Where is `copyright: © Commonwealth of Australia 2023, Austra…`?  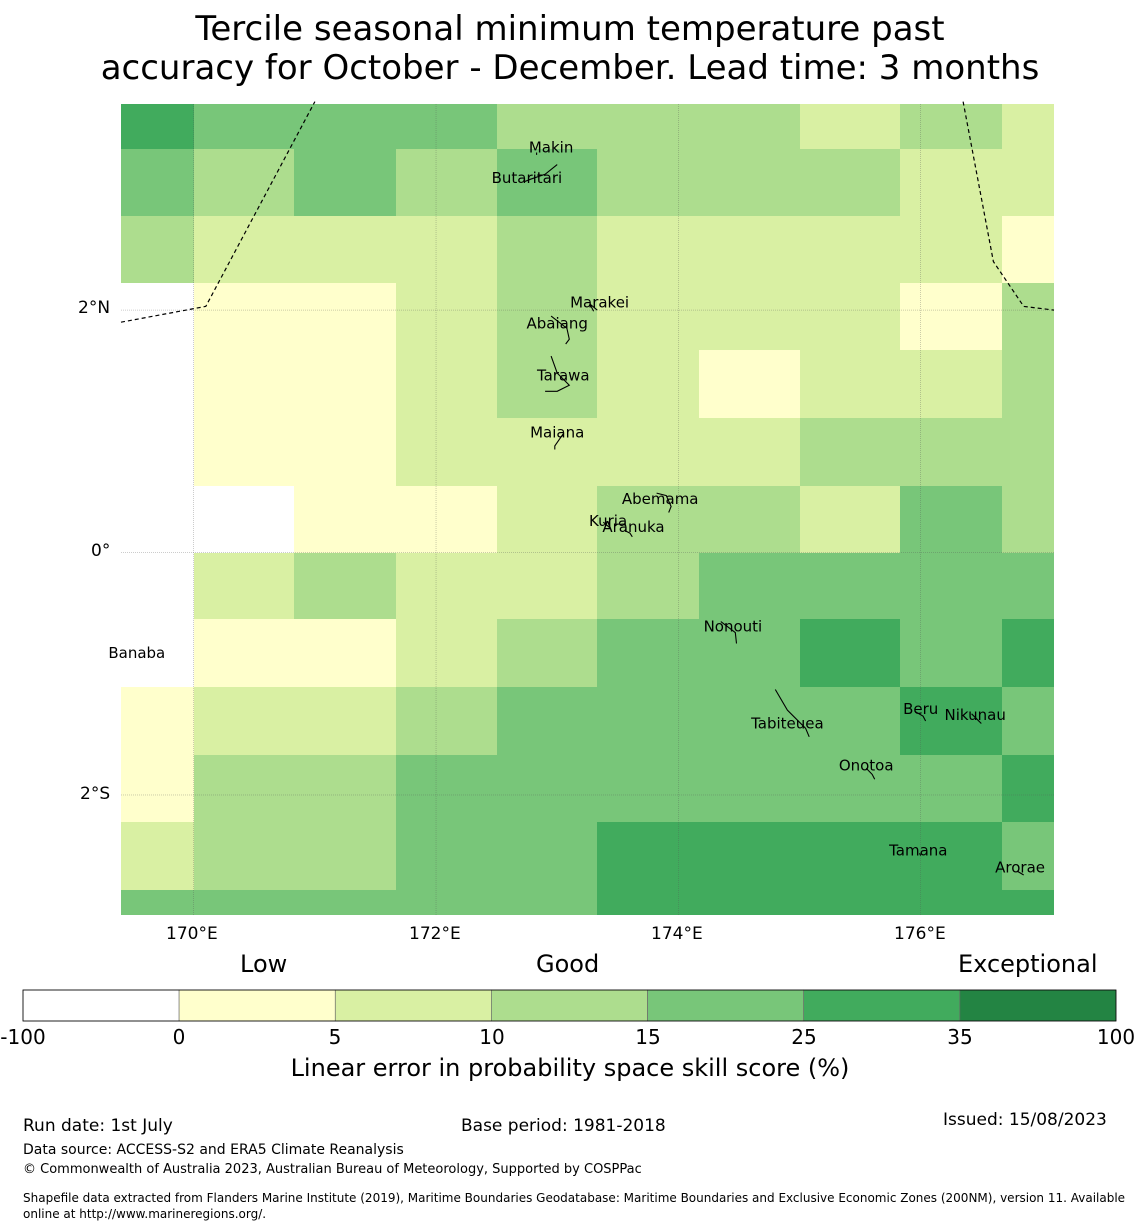 copyright: © Commonwealth of Australia 2023, Austra… is located at coordinates (332, 1169).